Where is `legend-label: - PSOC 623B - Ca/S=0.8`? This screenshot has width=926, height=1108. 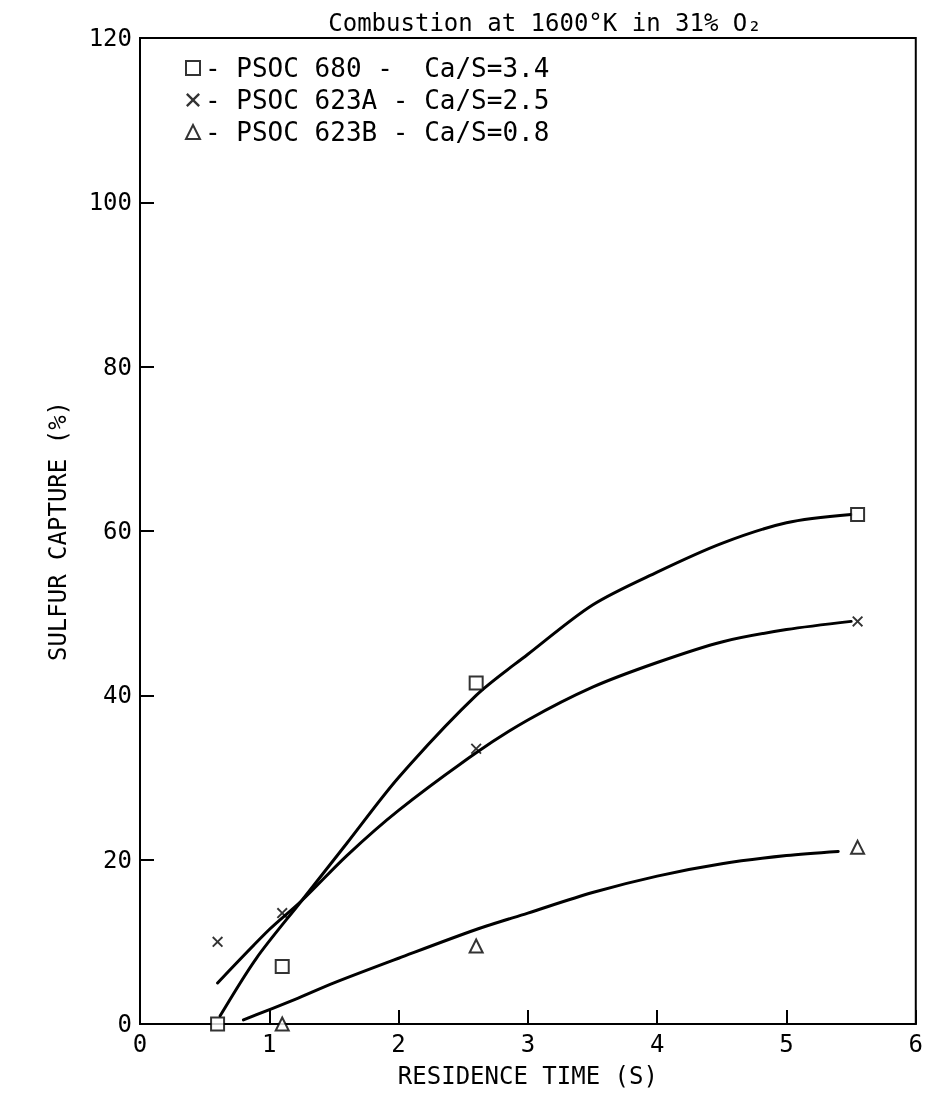 legend-label: - PSOC 623B - Ca/S=0.8 is located at coordinates (377, 132).